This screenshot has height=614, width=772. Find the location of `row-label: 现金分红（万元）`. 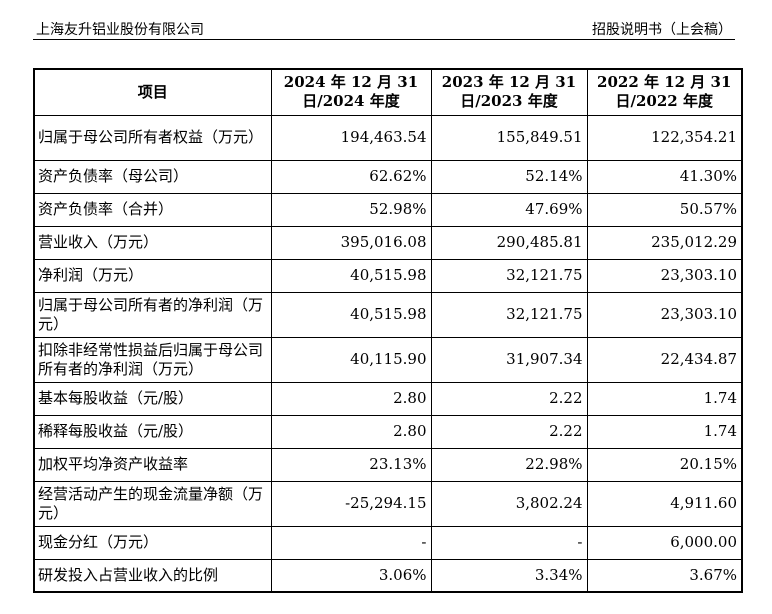

row-label: 现金分红（万元） is located at coordinates (152, 542).